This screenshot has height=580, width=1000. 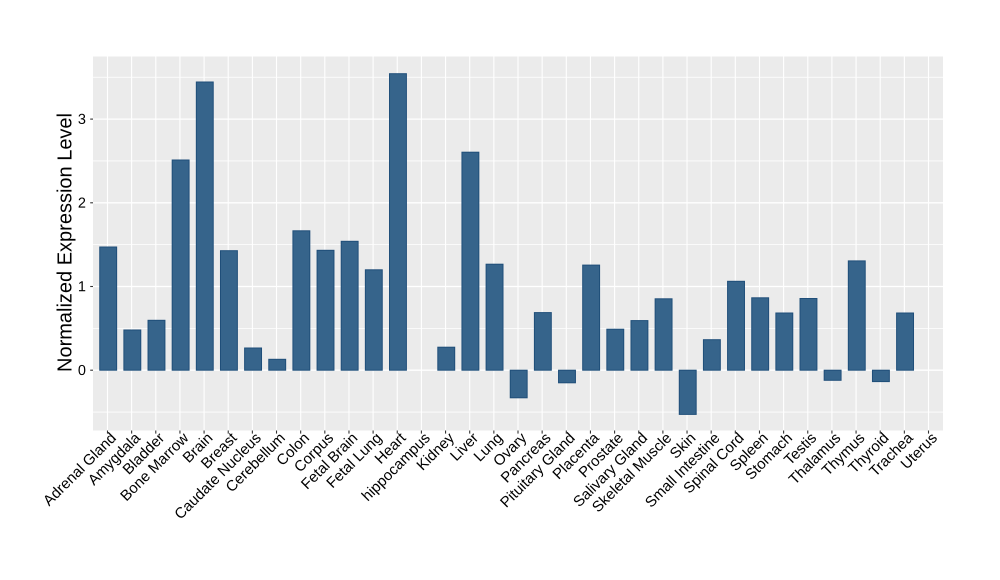 I want to click on svg-text: 3, so click(x=82, y=120).